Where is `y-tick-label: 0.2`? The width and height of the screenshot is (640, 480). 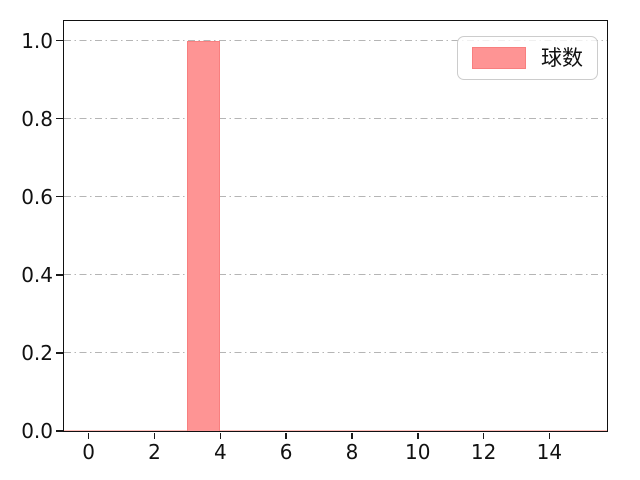
y-tick-label: 0.2 is located at coordinates (37, 352).